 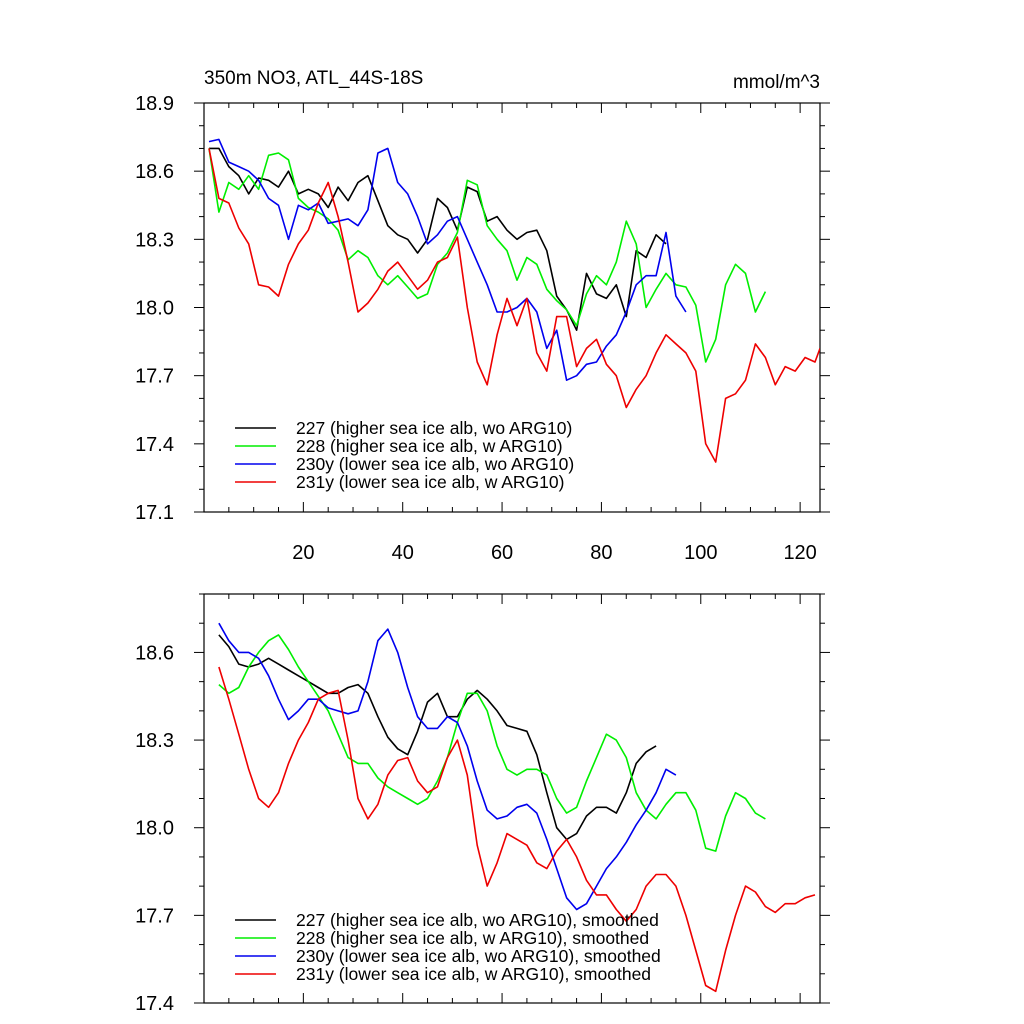 I want to click on top-x-tick-label: 120, so click(x=799, y=553).